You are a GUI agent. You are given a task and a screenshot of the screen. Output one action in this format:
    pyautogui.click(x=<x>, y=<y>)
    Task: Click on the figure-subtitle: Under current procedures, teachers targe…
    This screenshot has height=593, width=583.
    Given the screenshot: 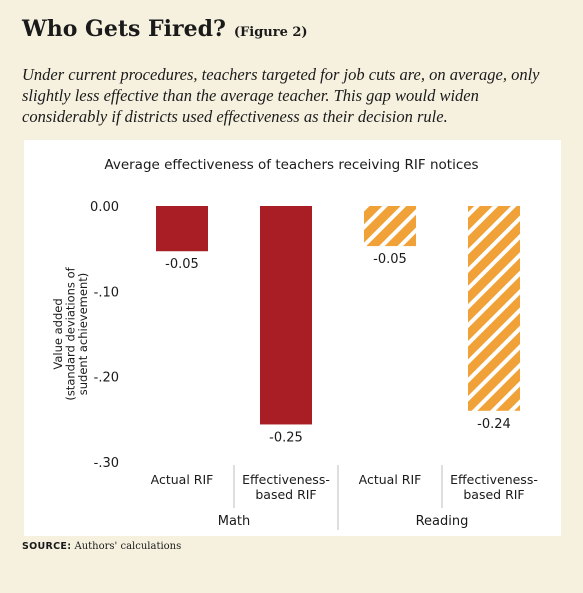 What is the action you would take?
    pyautogui.click(x=281, y=95)
    